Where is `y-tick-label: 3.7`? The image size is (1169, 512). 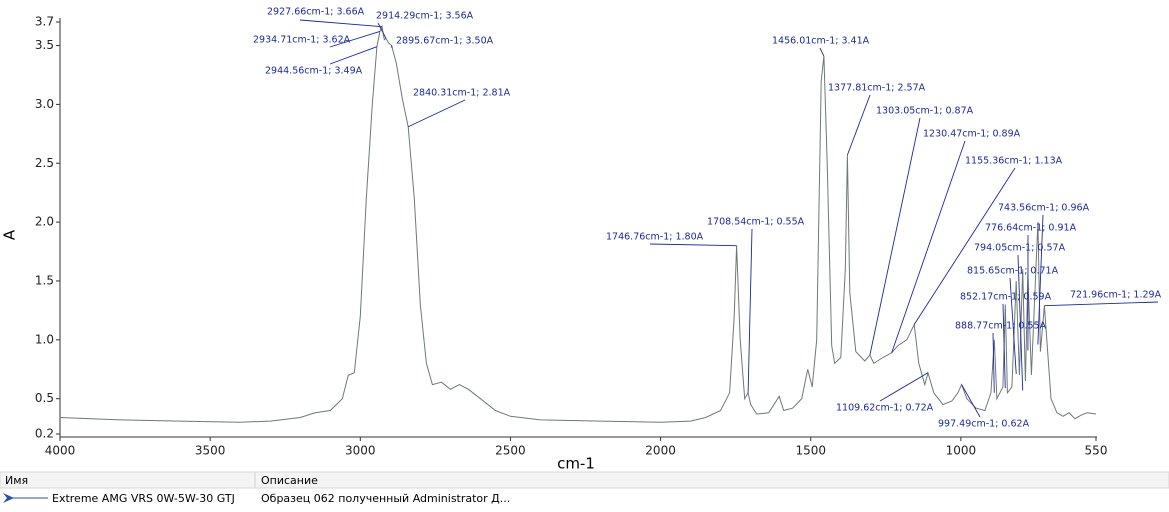 y-tick-label: 3.7 is located at coordinates (44, 22).